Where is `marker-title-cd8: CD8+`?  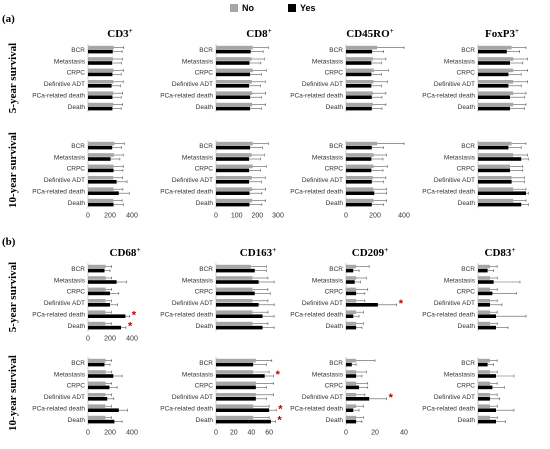
marker-title-cd8: CD8+ is located at coordinates (258, 33).